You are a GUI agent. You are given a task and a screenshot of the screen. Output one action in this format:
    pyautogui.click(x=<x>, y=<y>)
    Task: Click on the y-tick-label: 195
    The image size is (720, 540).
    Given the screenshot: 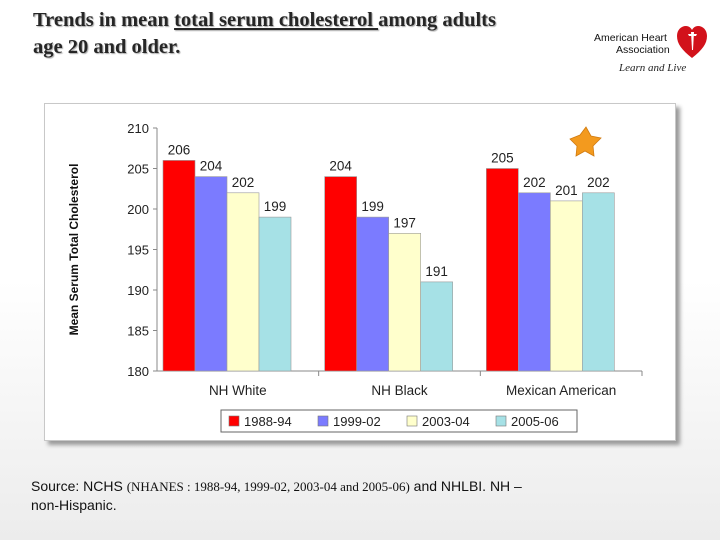 What is the action you would take?
    pyautogui.click(x=138, y=250)
    